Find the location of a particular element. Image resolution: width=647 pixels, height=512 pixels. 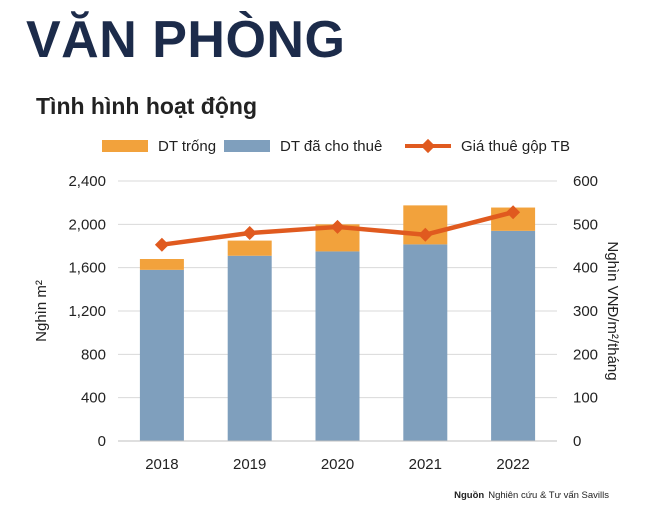

y-tick-label: 1,600 is located at coordinates (87, 268).